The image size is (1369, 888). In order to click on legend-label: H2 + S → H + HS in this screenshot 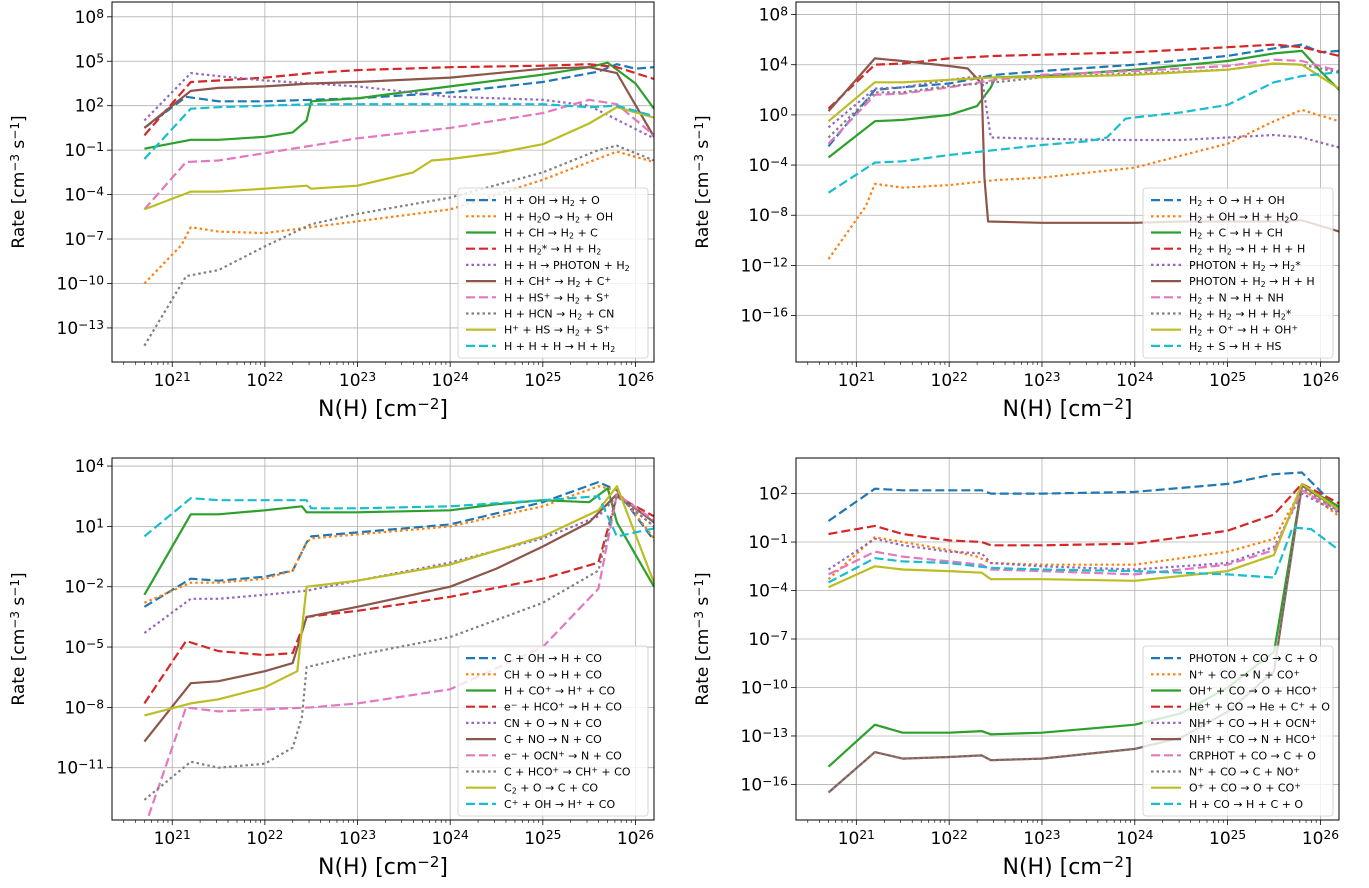, I will do `click(1235, 347)`.